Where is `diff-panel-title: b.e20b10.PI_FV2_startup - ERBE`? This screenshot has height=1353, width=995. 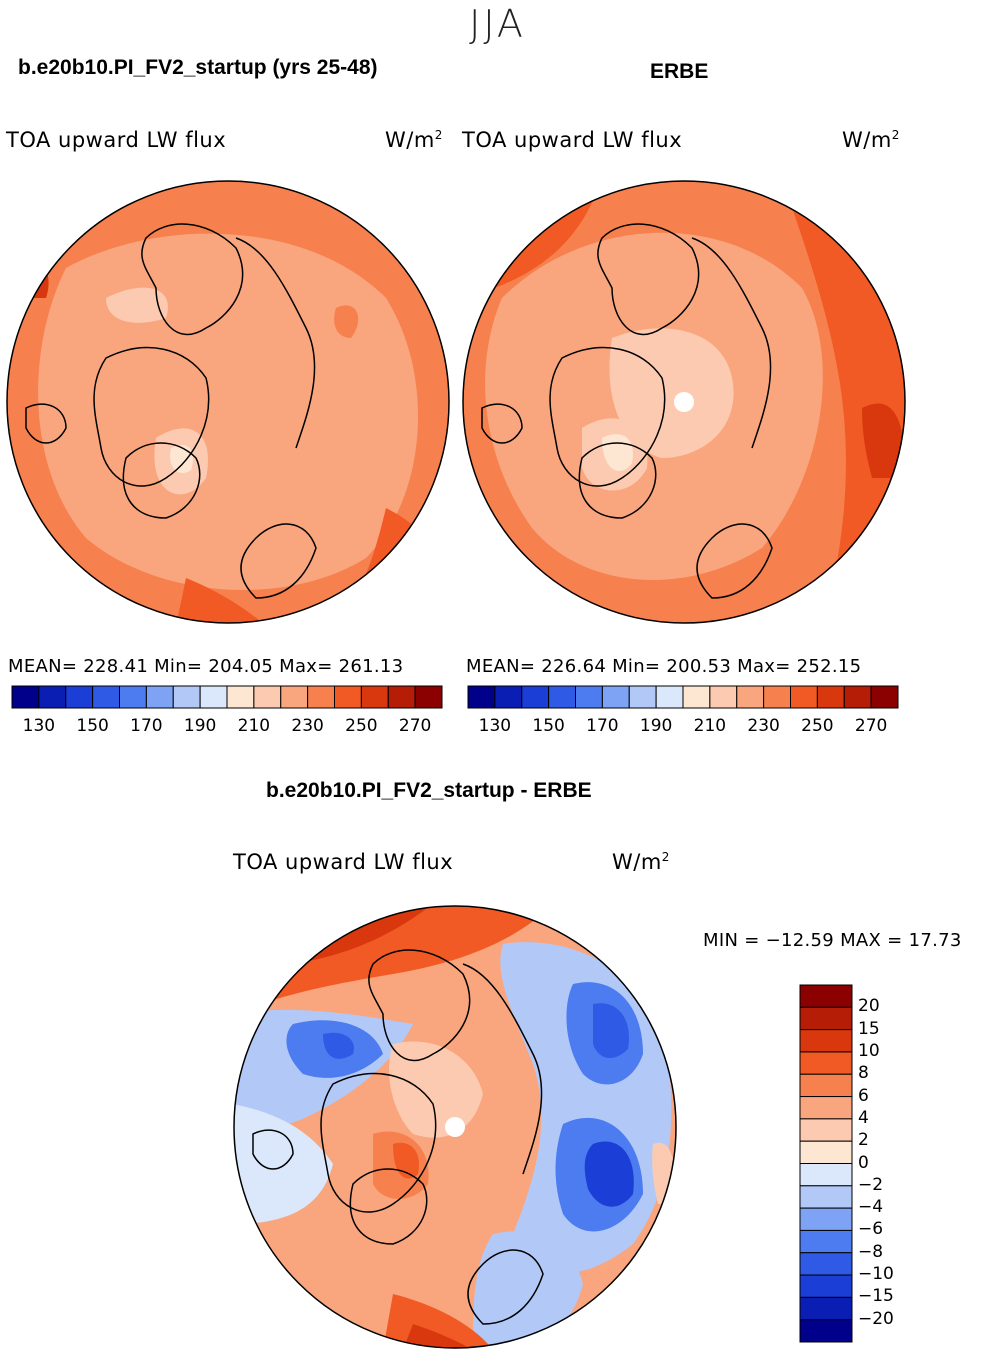
diff-panel-title: b.e20b10.PI_FV2_startup - ERBE is located at coordinates (429, 790).